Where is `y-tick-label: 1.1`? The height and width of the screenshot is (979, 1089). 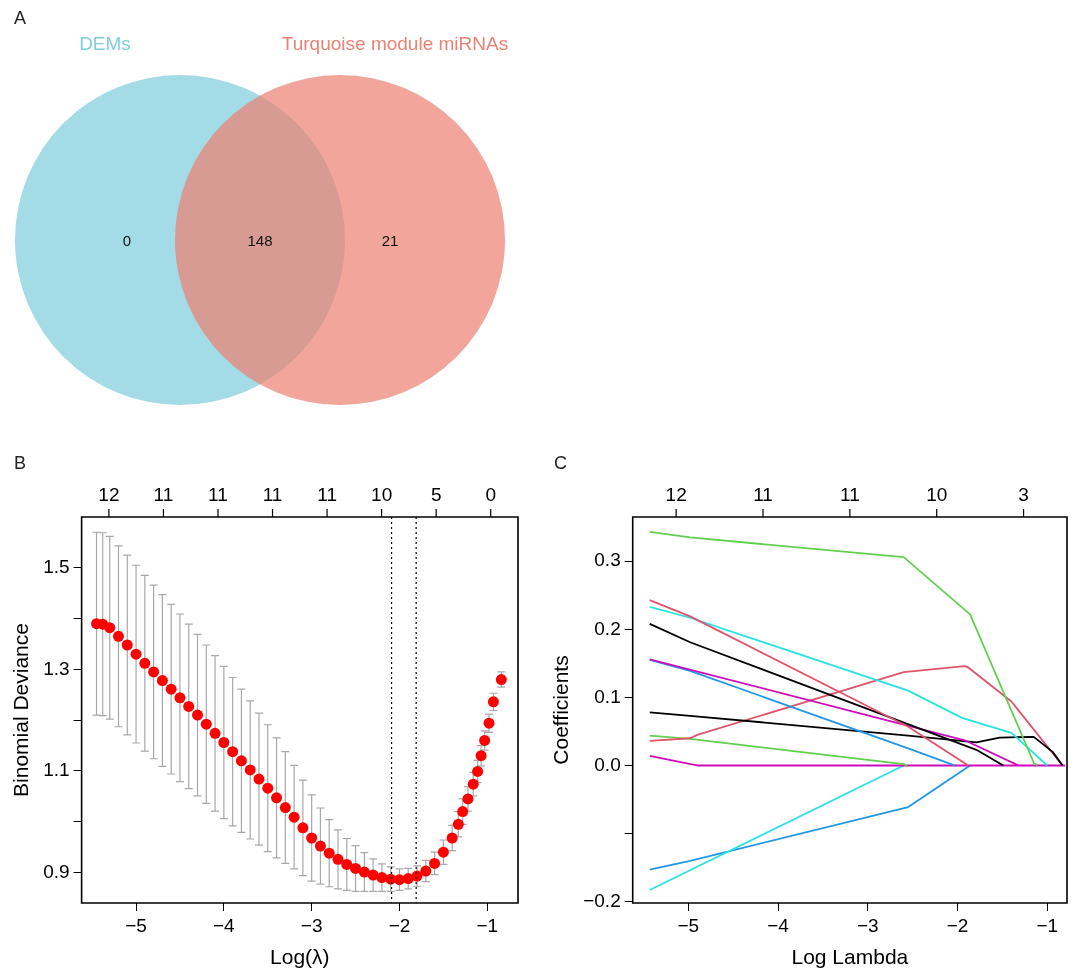 y-tick-label: 1.1 is located at coordinates (56, 770).